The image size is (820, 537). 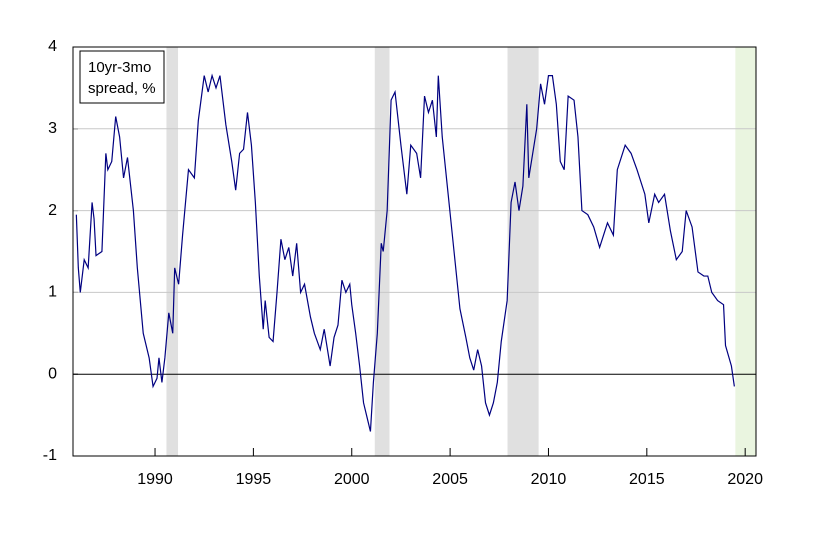 What do you see at coordinates (119, 67) in the screenshot?
I see `annotation-text: 10yr-3mo` at bounding box center [119, 67].